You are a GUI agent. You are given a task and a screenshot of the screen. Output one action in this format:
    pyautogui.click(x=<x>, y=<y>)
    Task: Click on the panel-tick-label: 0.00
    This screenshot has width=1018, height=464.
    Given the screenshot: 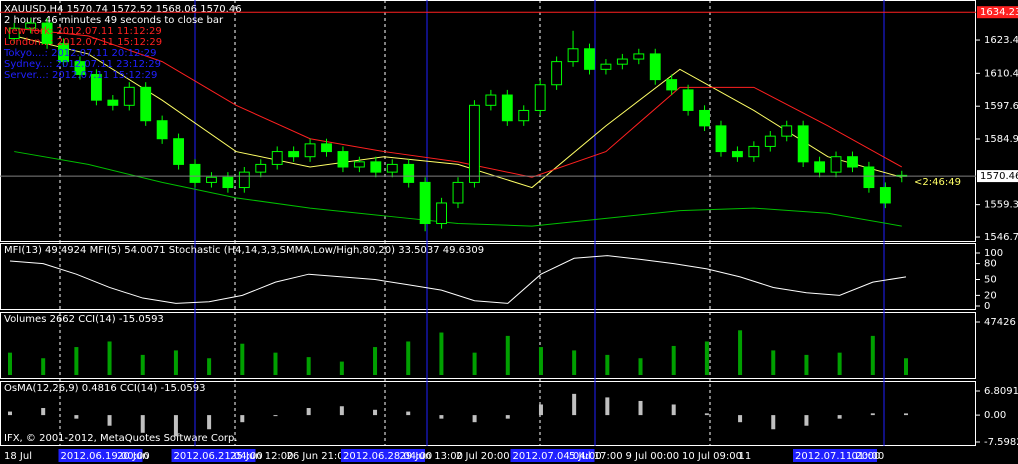 What is the action you would take?
    pyautogui.click(x=995, y=415)
    